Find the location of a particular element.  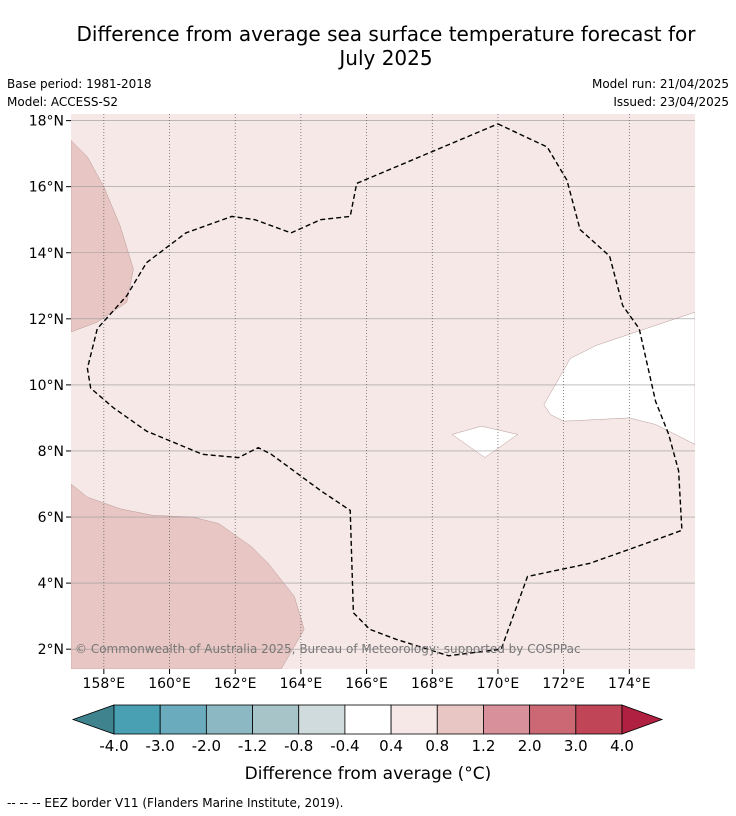

lat-tick-label: 4°N is located at coordinates (51, 584).